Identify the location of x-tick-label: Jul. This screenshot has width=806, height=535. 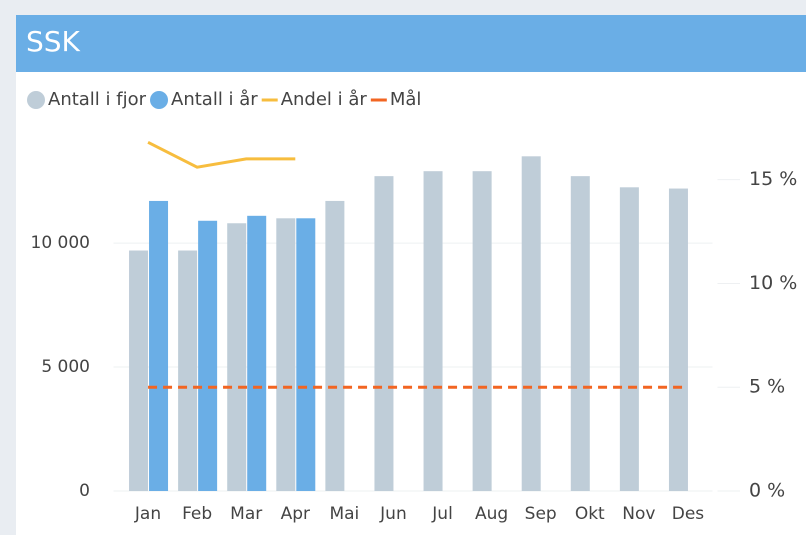
(442, 514).